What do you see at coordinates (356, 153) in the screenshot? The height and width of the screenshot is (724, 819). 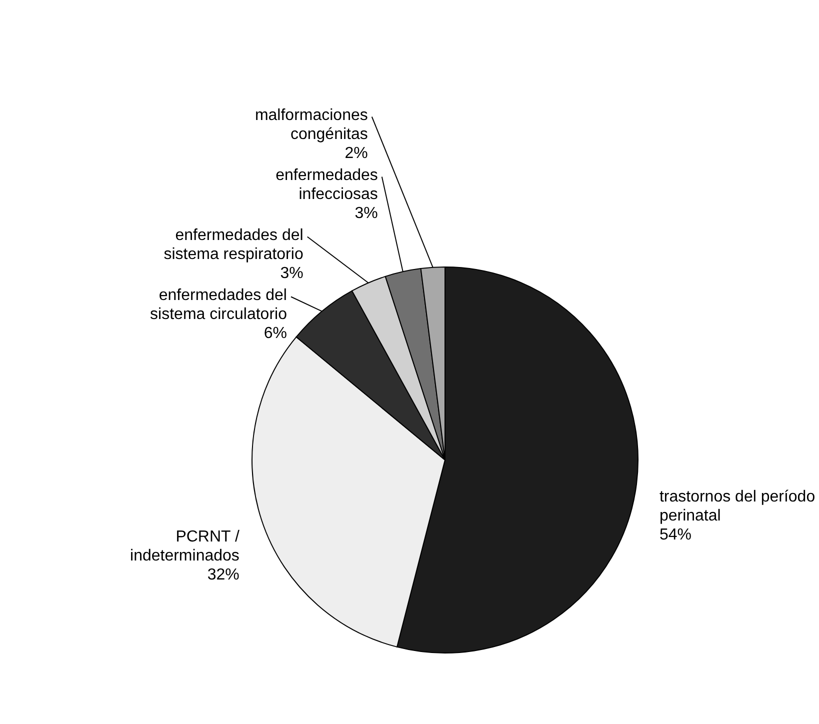 I see `data-label: 2%` at bounding box center [356, 153].